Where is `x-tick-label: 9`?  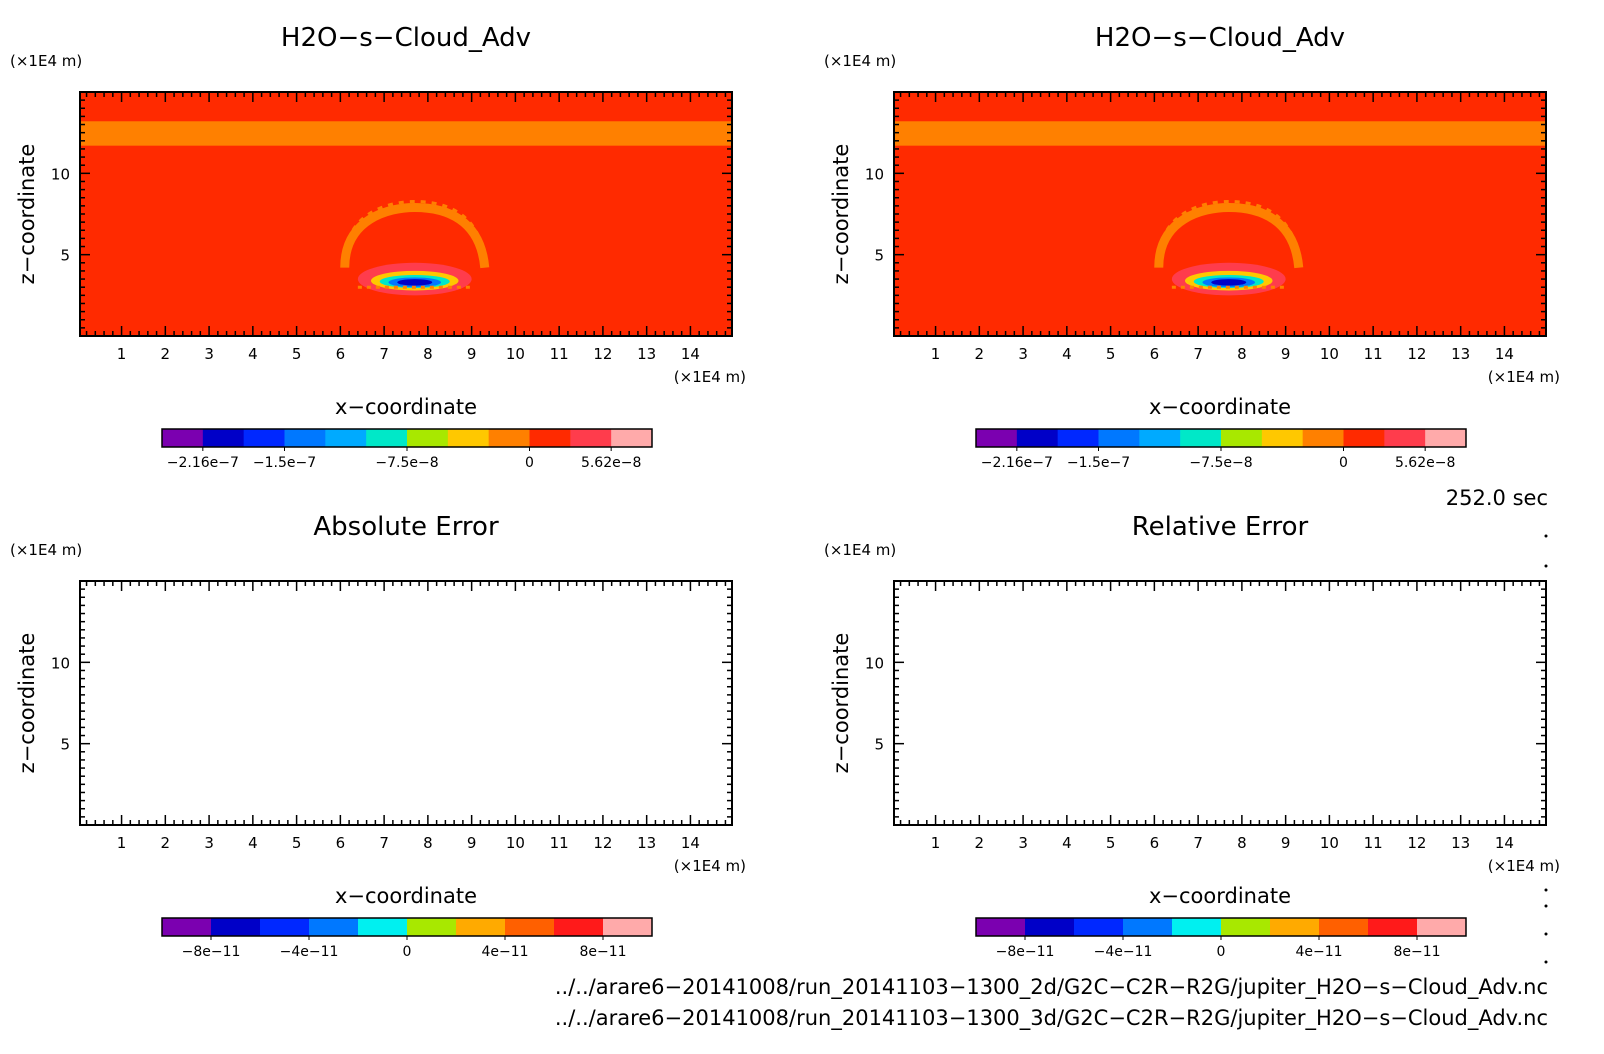
x-tick-label: 9 is located at coordinates (1286, 354).